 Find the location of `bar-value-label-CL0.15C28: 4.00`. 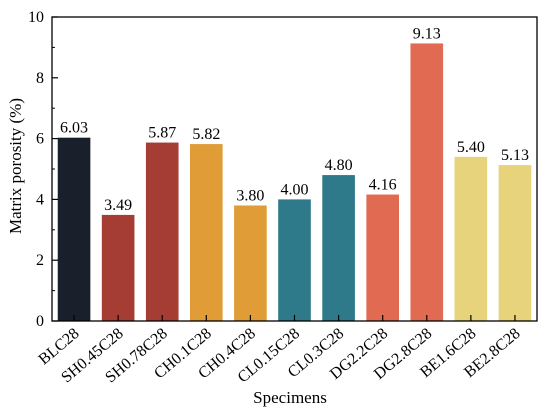

bar-value-label-CL0.15C28: 4.00 is located at coordinates (295, 189).